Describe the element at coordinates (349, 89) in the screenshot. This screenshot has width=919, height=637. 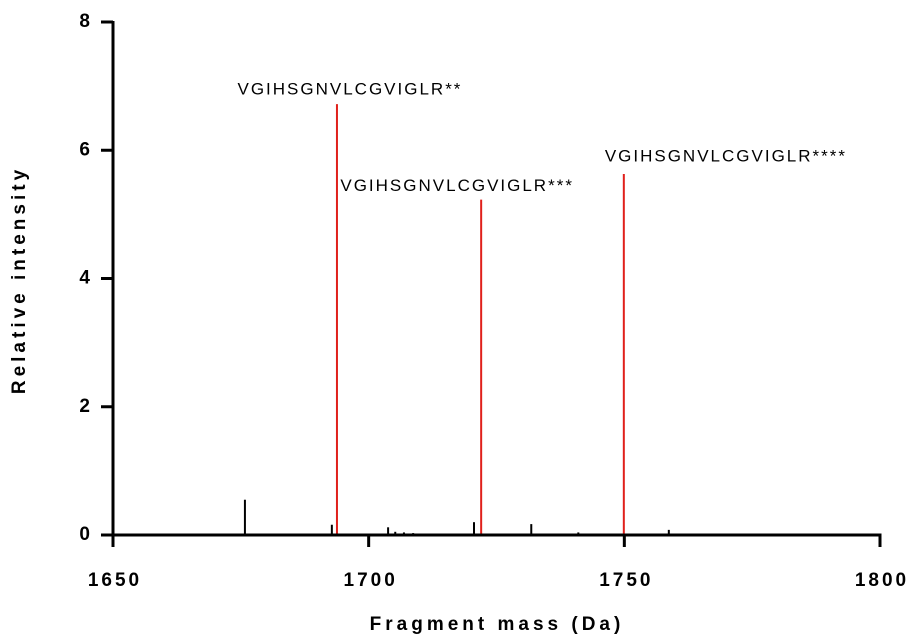
I see `peak-annotation: VGIHSGNVLCGVIGLR**` at that location.